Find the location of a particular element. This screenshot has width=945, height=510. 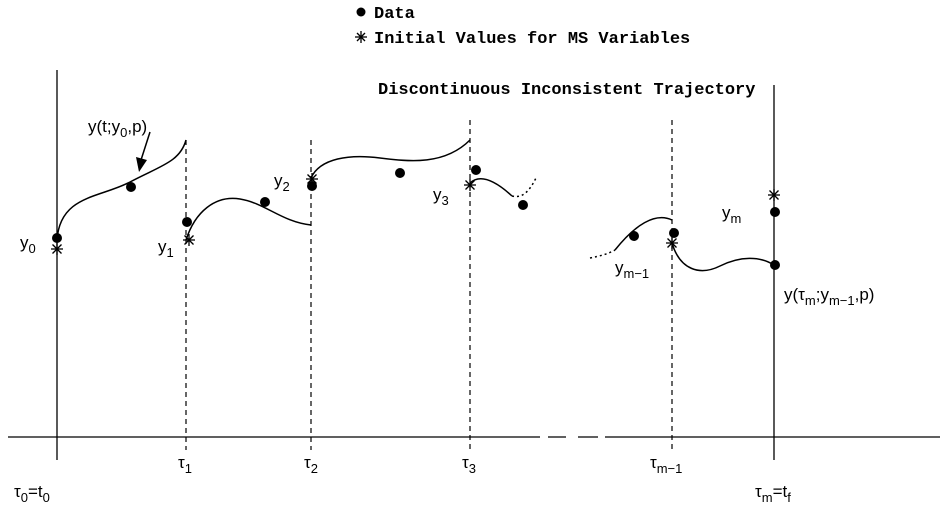

curve-label-part: 0 is located at coordinates (123, 132).